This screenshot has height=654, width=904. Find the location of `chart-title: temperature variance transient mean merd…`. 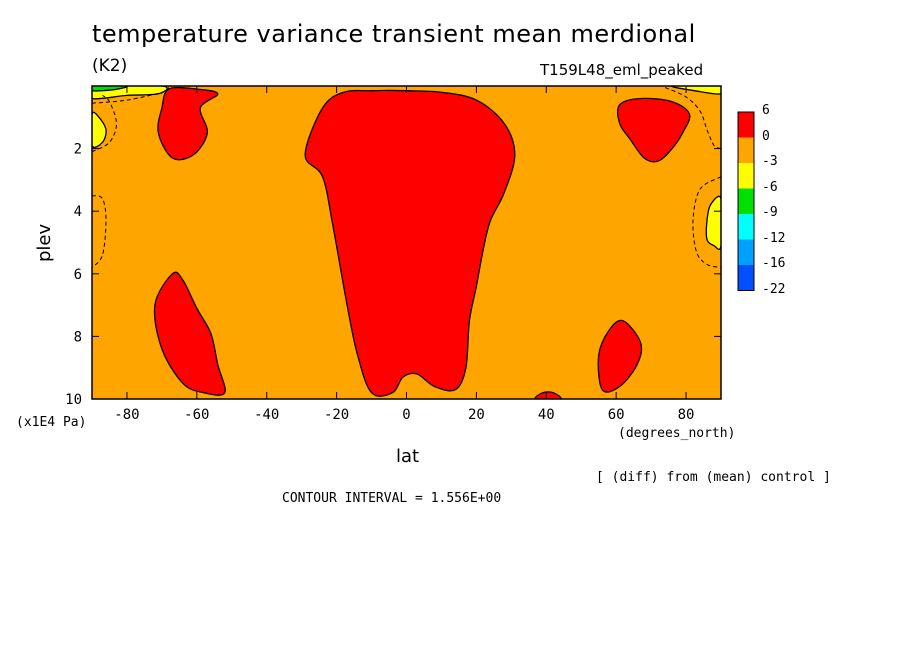

chart-title: temperature variance transient mean merd… is located at coordinates (394, 34).